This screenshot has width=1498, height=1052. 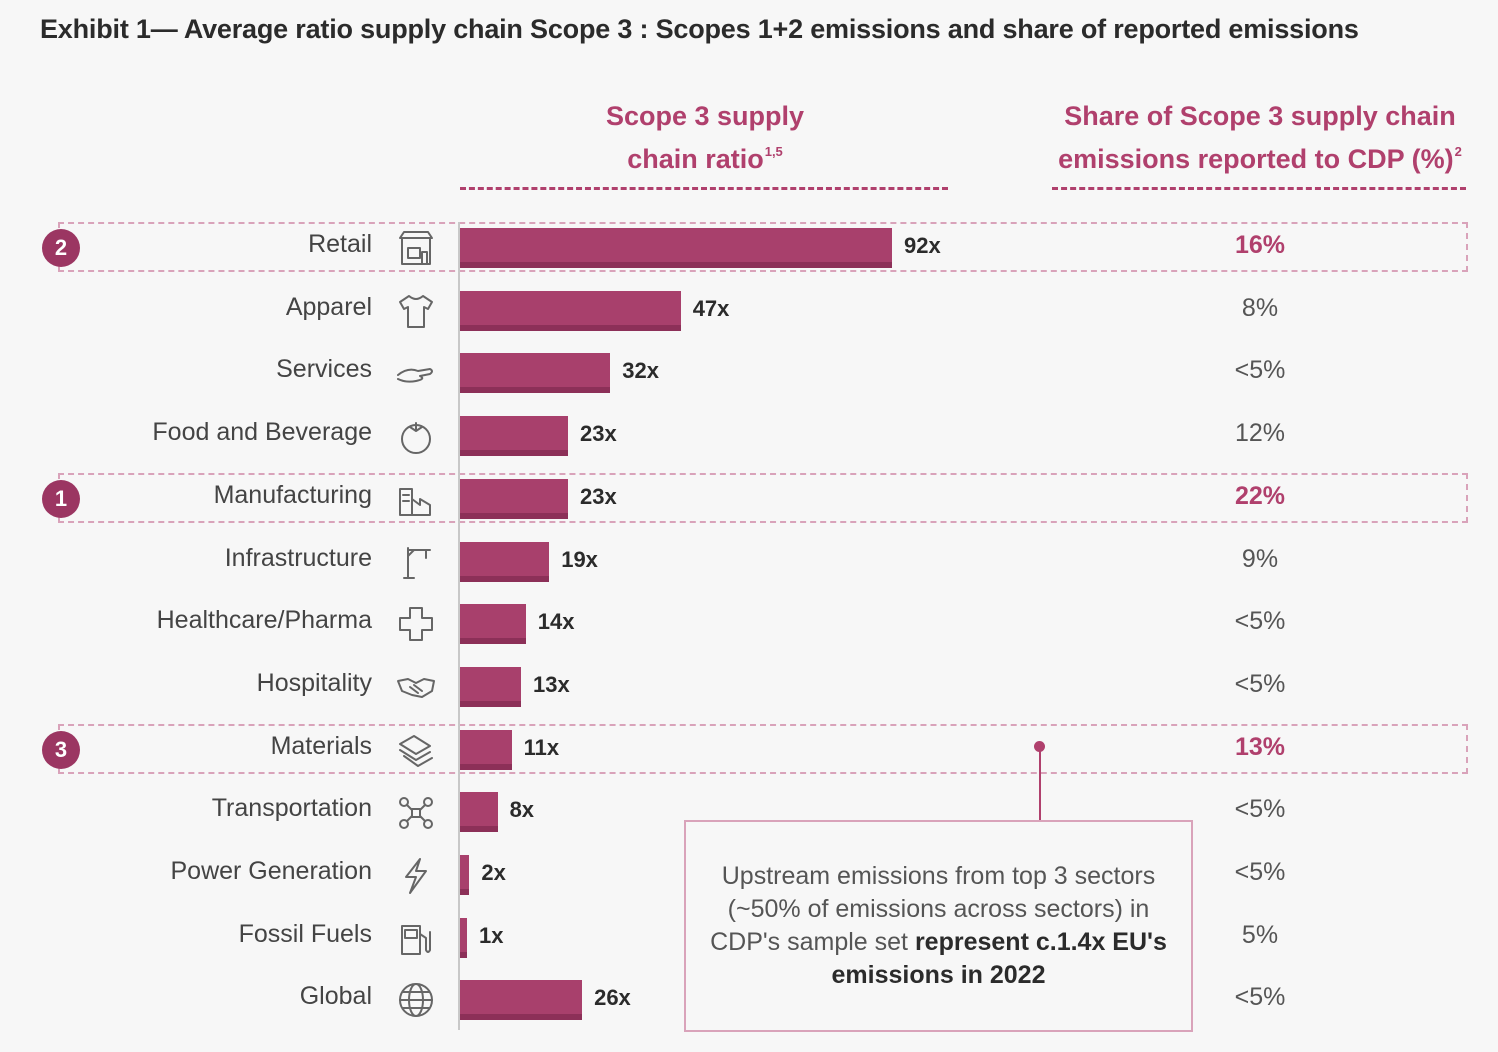 What do you see at coordinates (264, 620) in the screenshot?
I see `category-label: Healthcare/Pharma` at bounding box center [264, 620].